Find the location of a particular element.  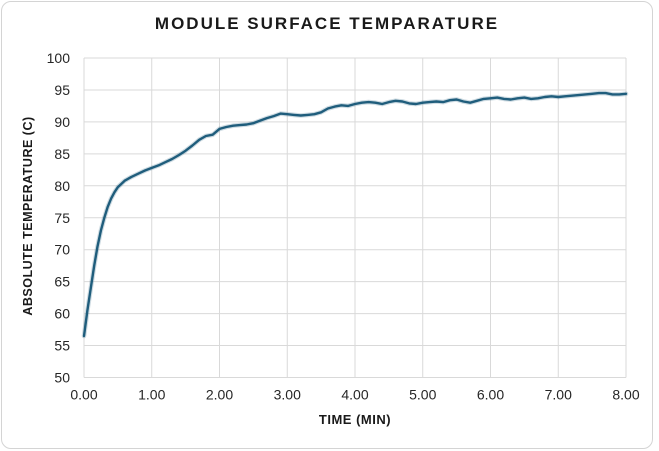

chart-title: MODULE SURFACE TEMPARATURE is located at coordinates (327, 23).